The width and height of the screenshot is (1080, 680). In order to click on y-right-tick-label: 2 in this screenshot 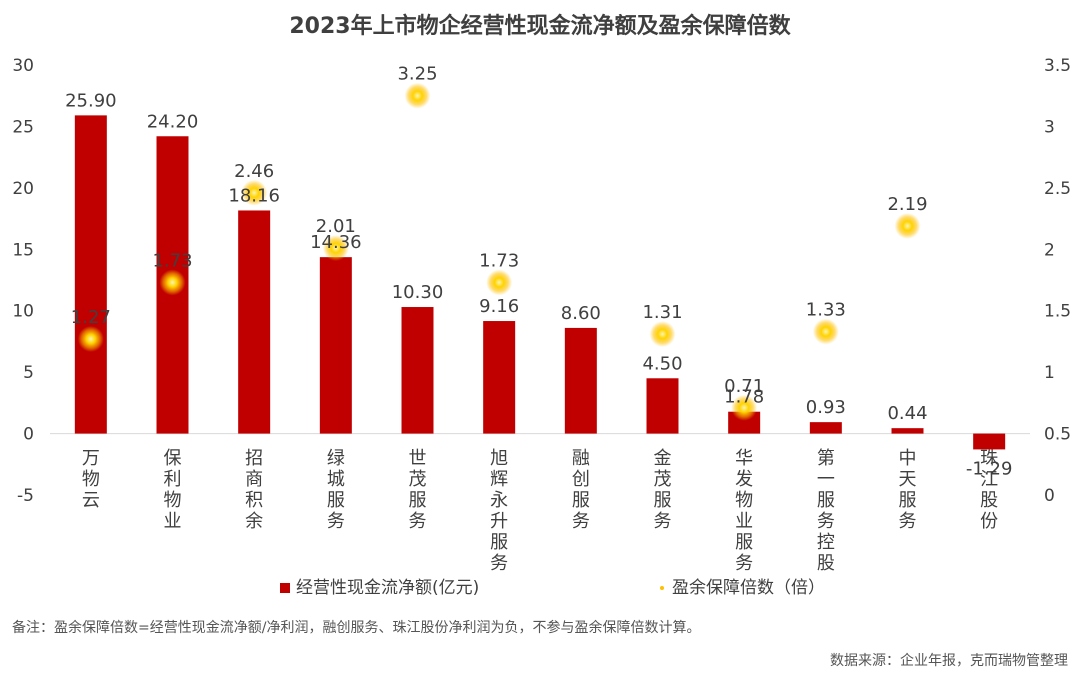, I will do `click(1049, 250)`.